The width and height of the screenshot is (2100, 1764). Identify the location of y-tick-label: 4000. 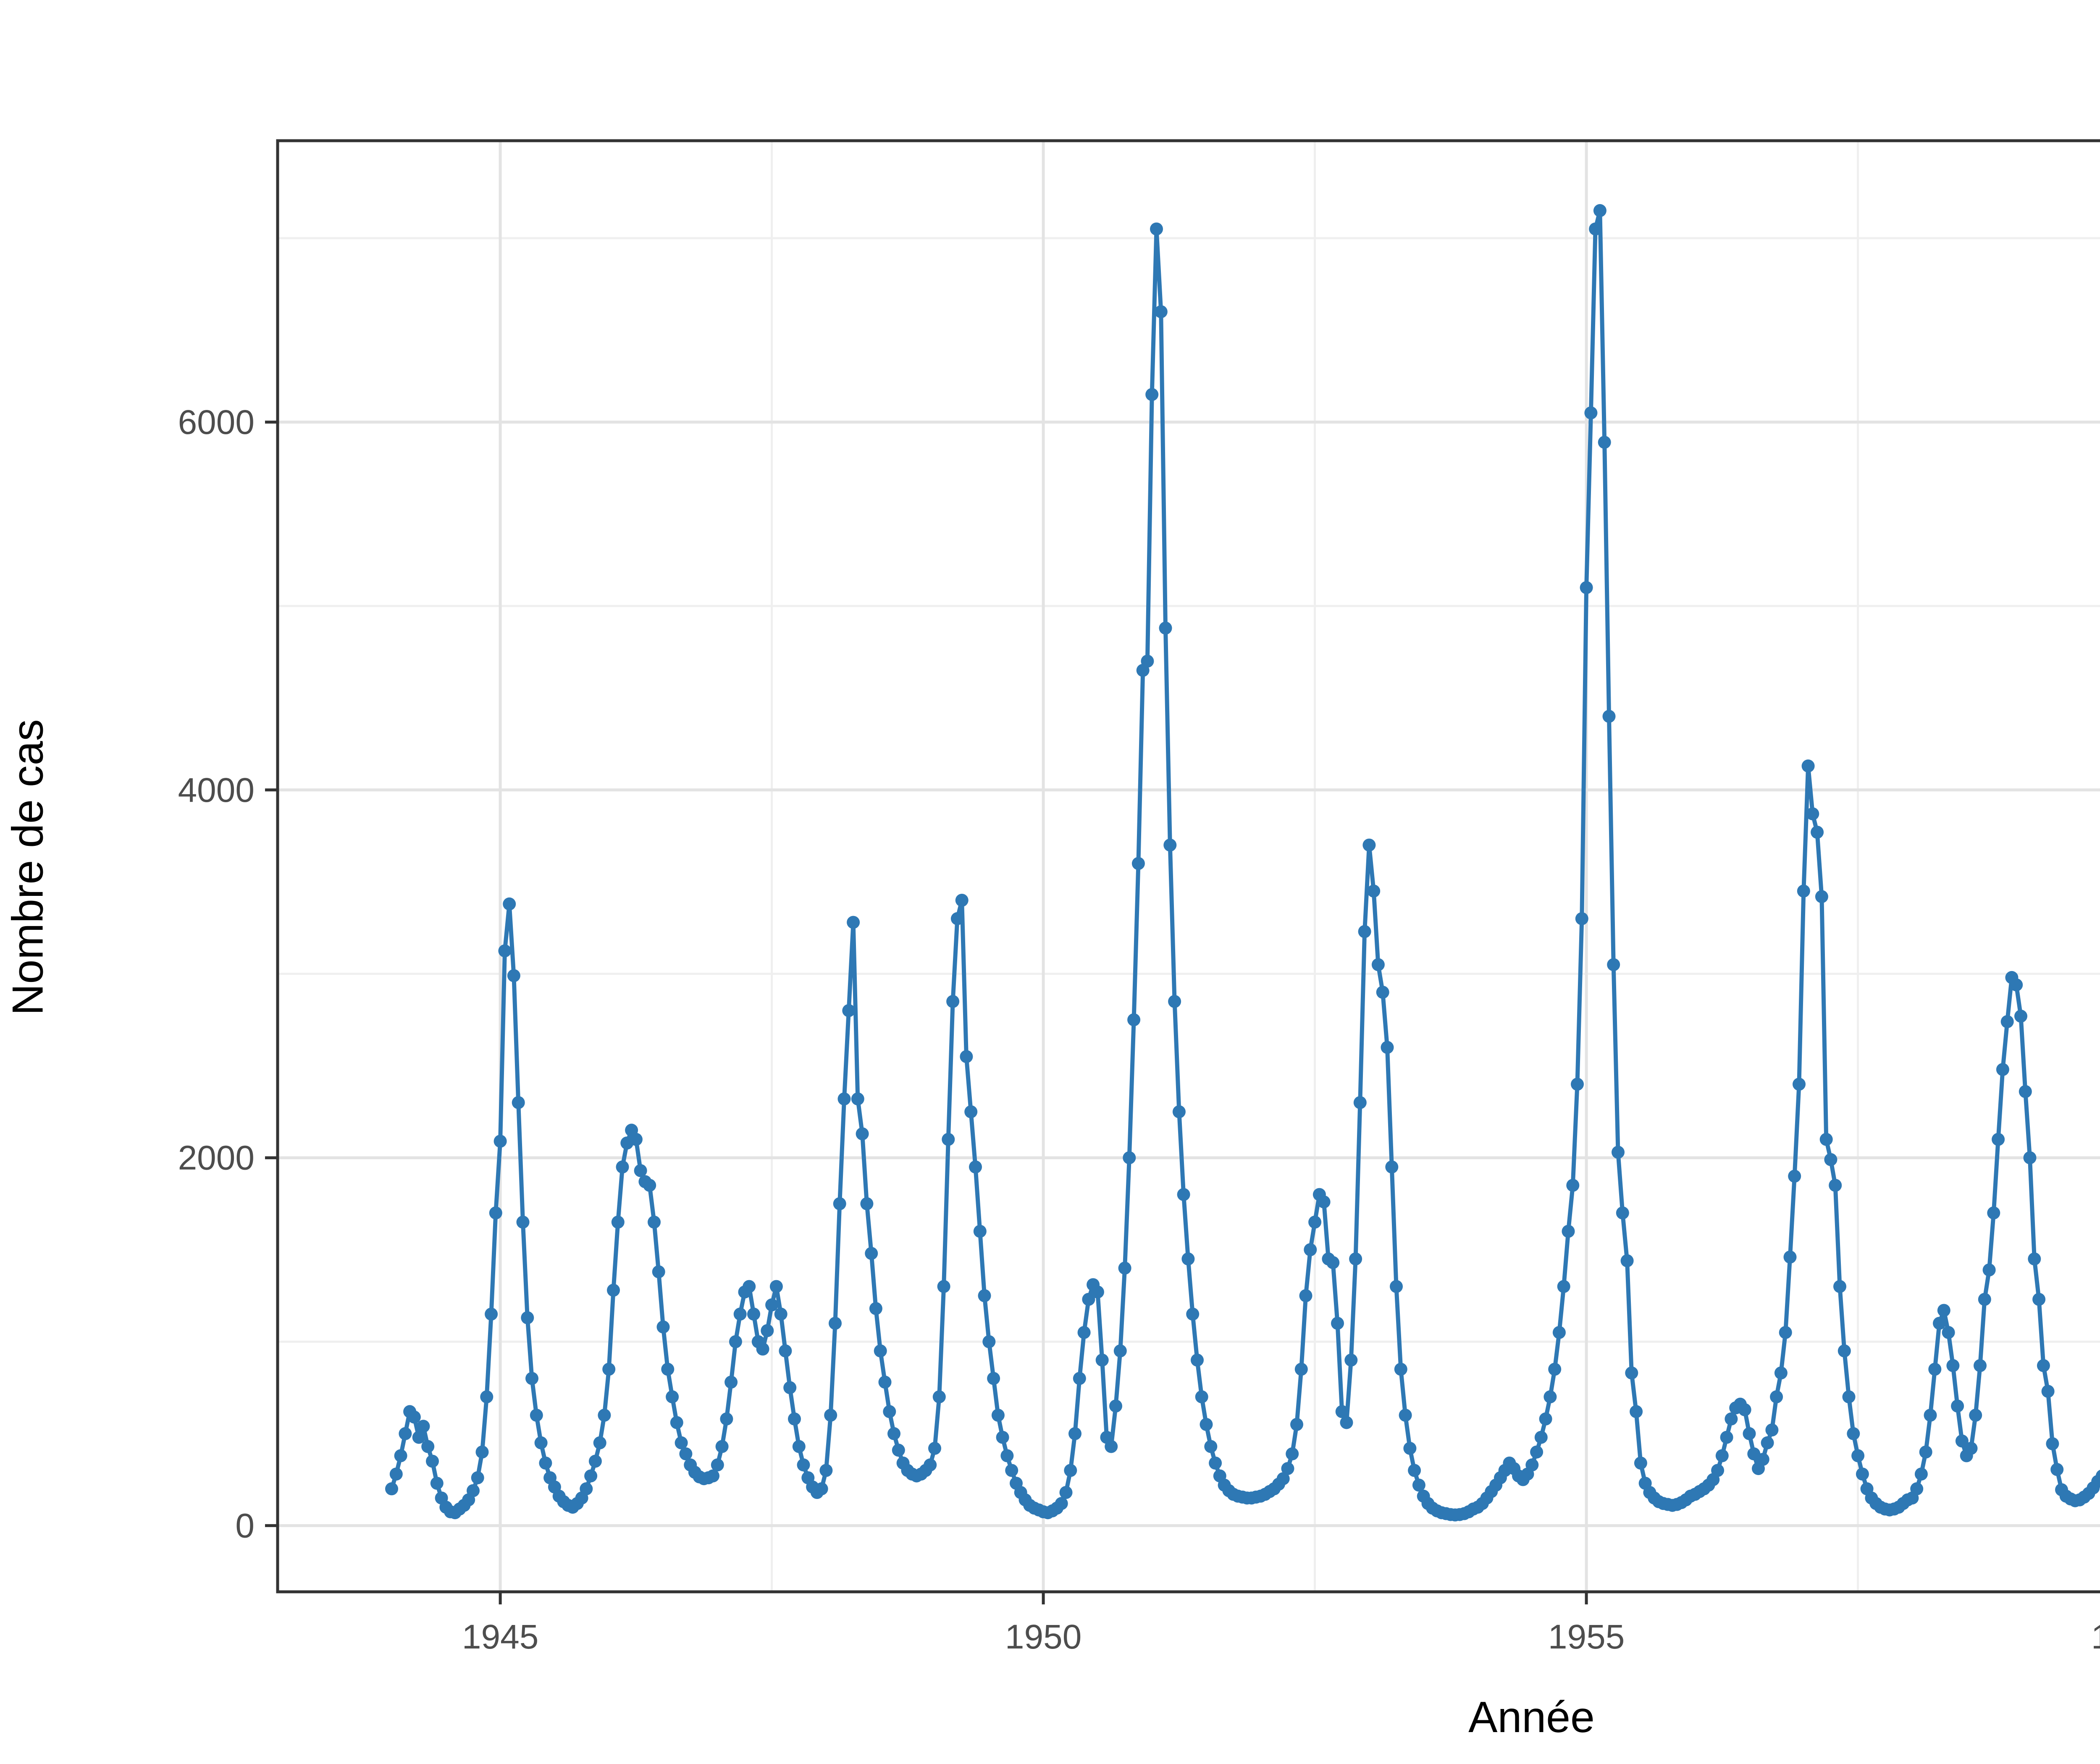
(216, 790).